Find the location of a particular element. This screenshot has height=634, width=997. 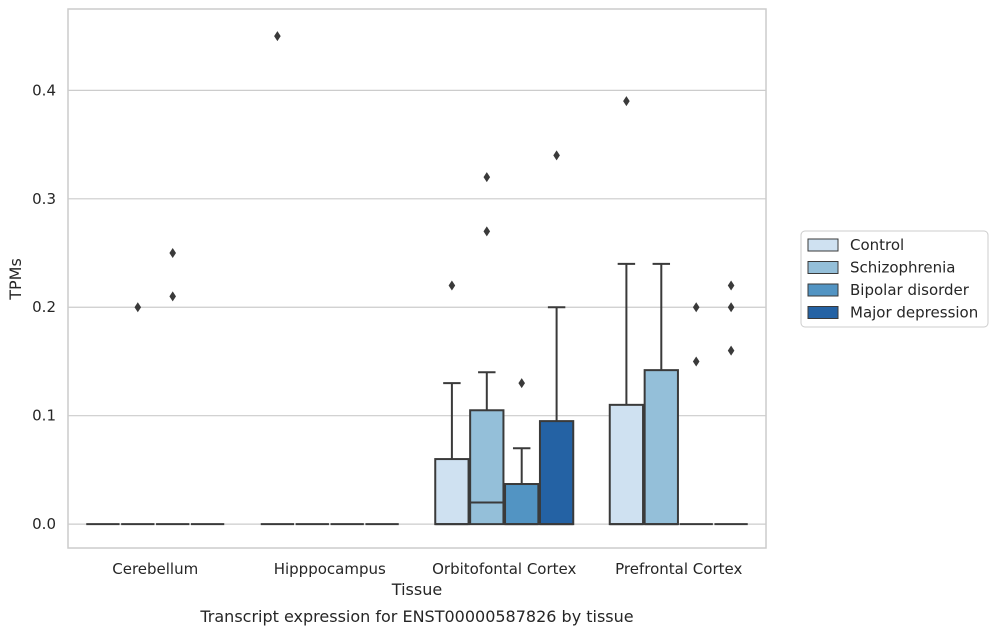

y-tick-label: 0.1 is located at coordinates (44, 416).